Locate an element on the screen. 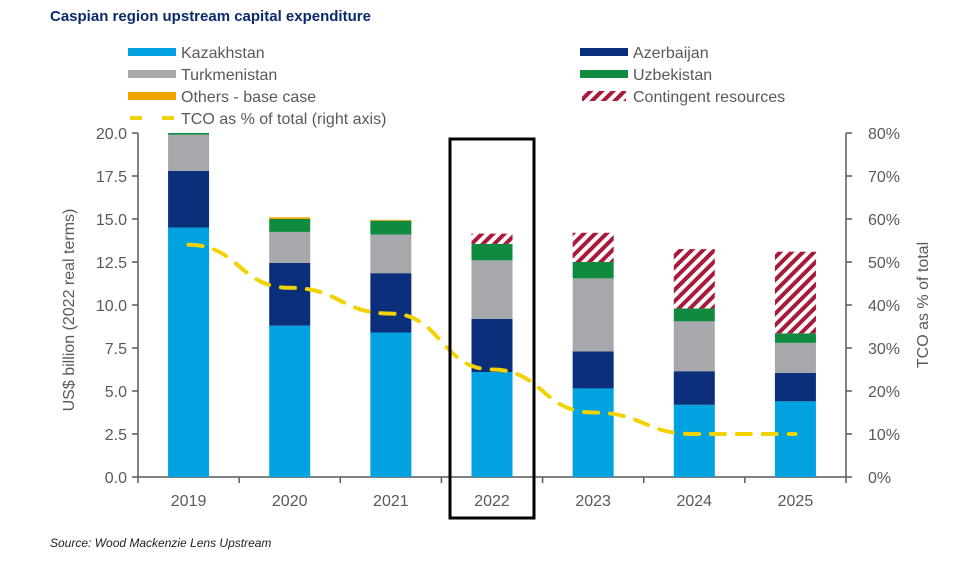  legend-item-contingent-resources: Contingent resources is located at coordinates (683, 97).